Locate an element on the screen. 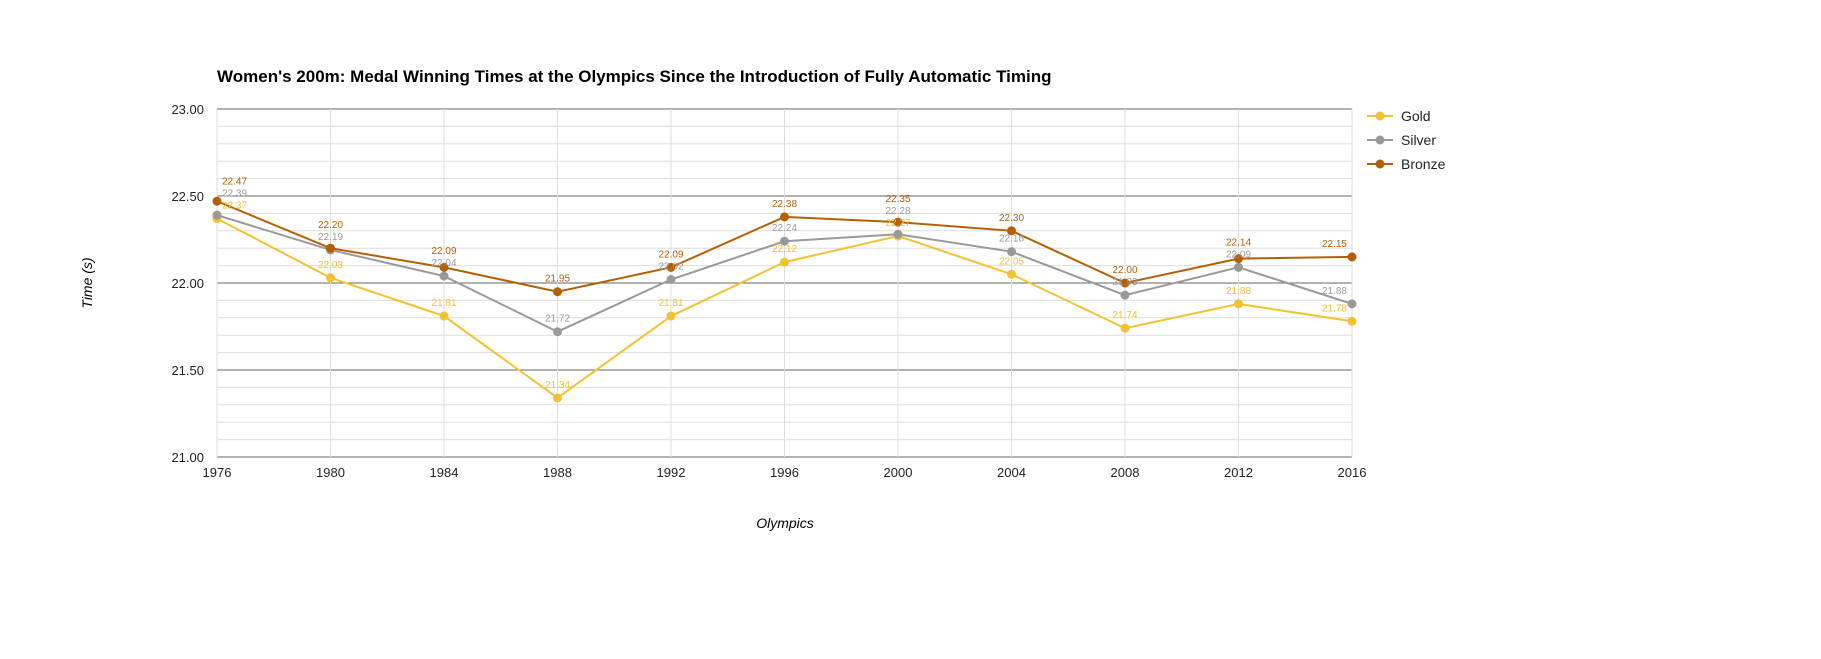 This screenshot has height=659, width=1821. y-tick-label: 22.50 is located at coordinates (187, 196).